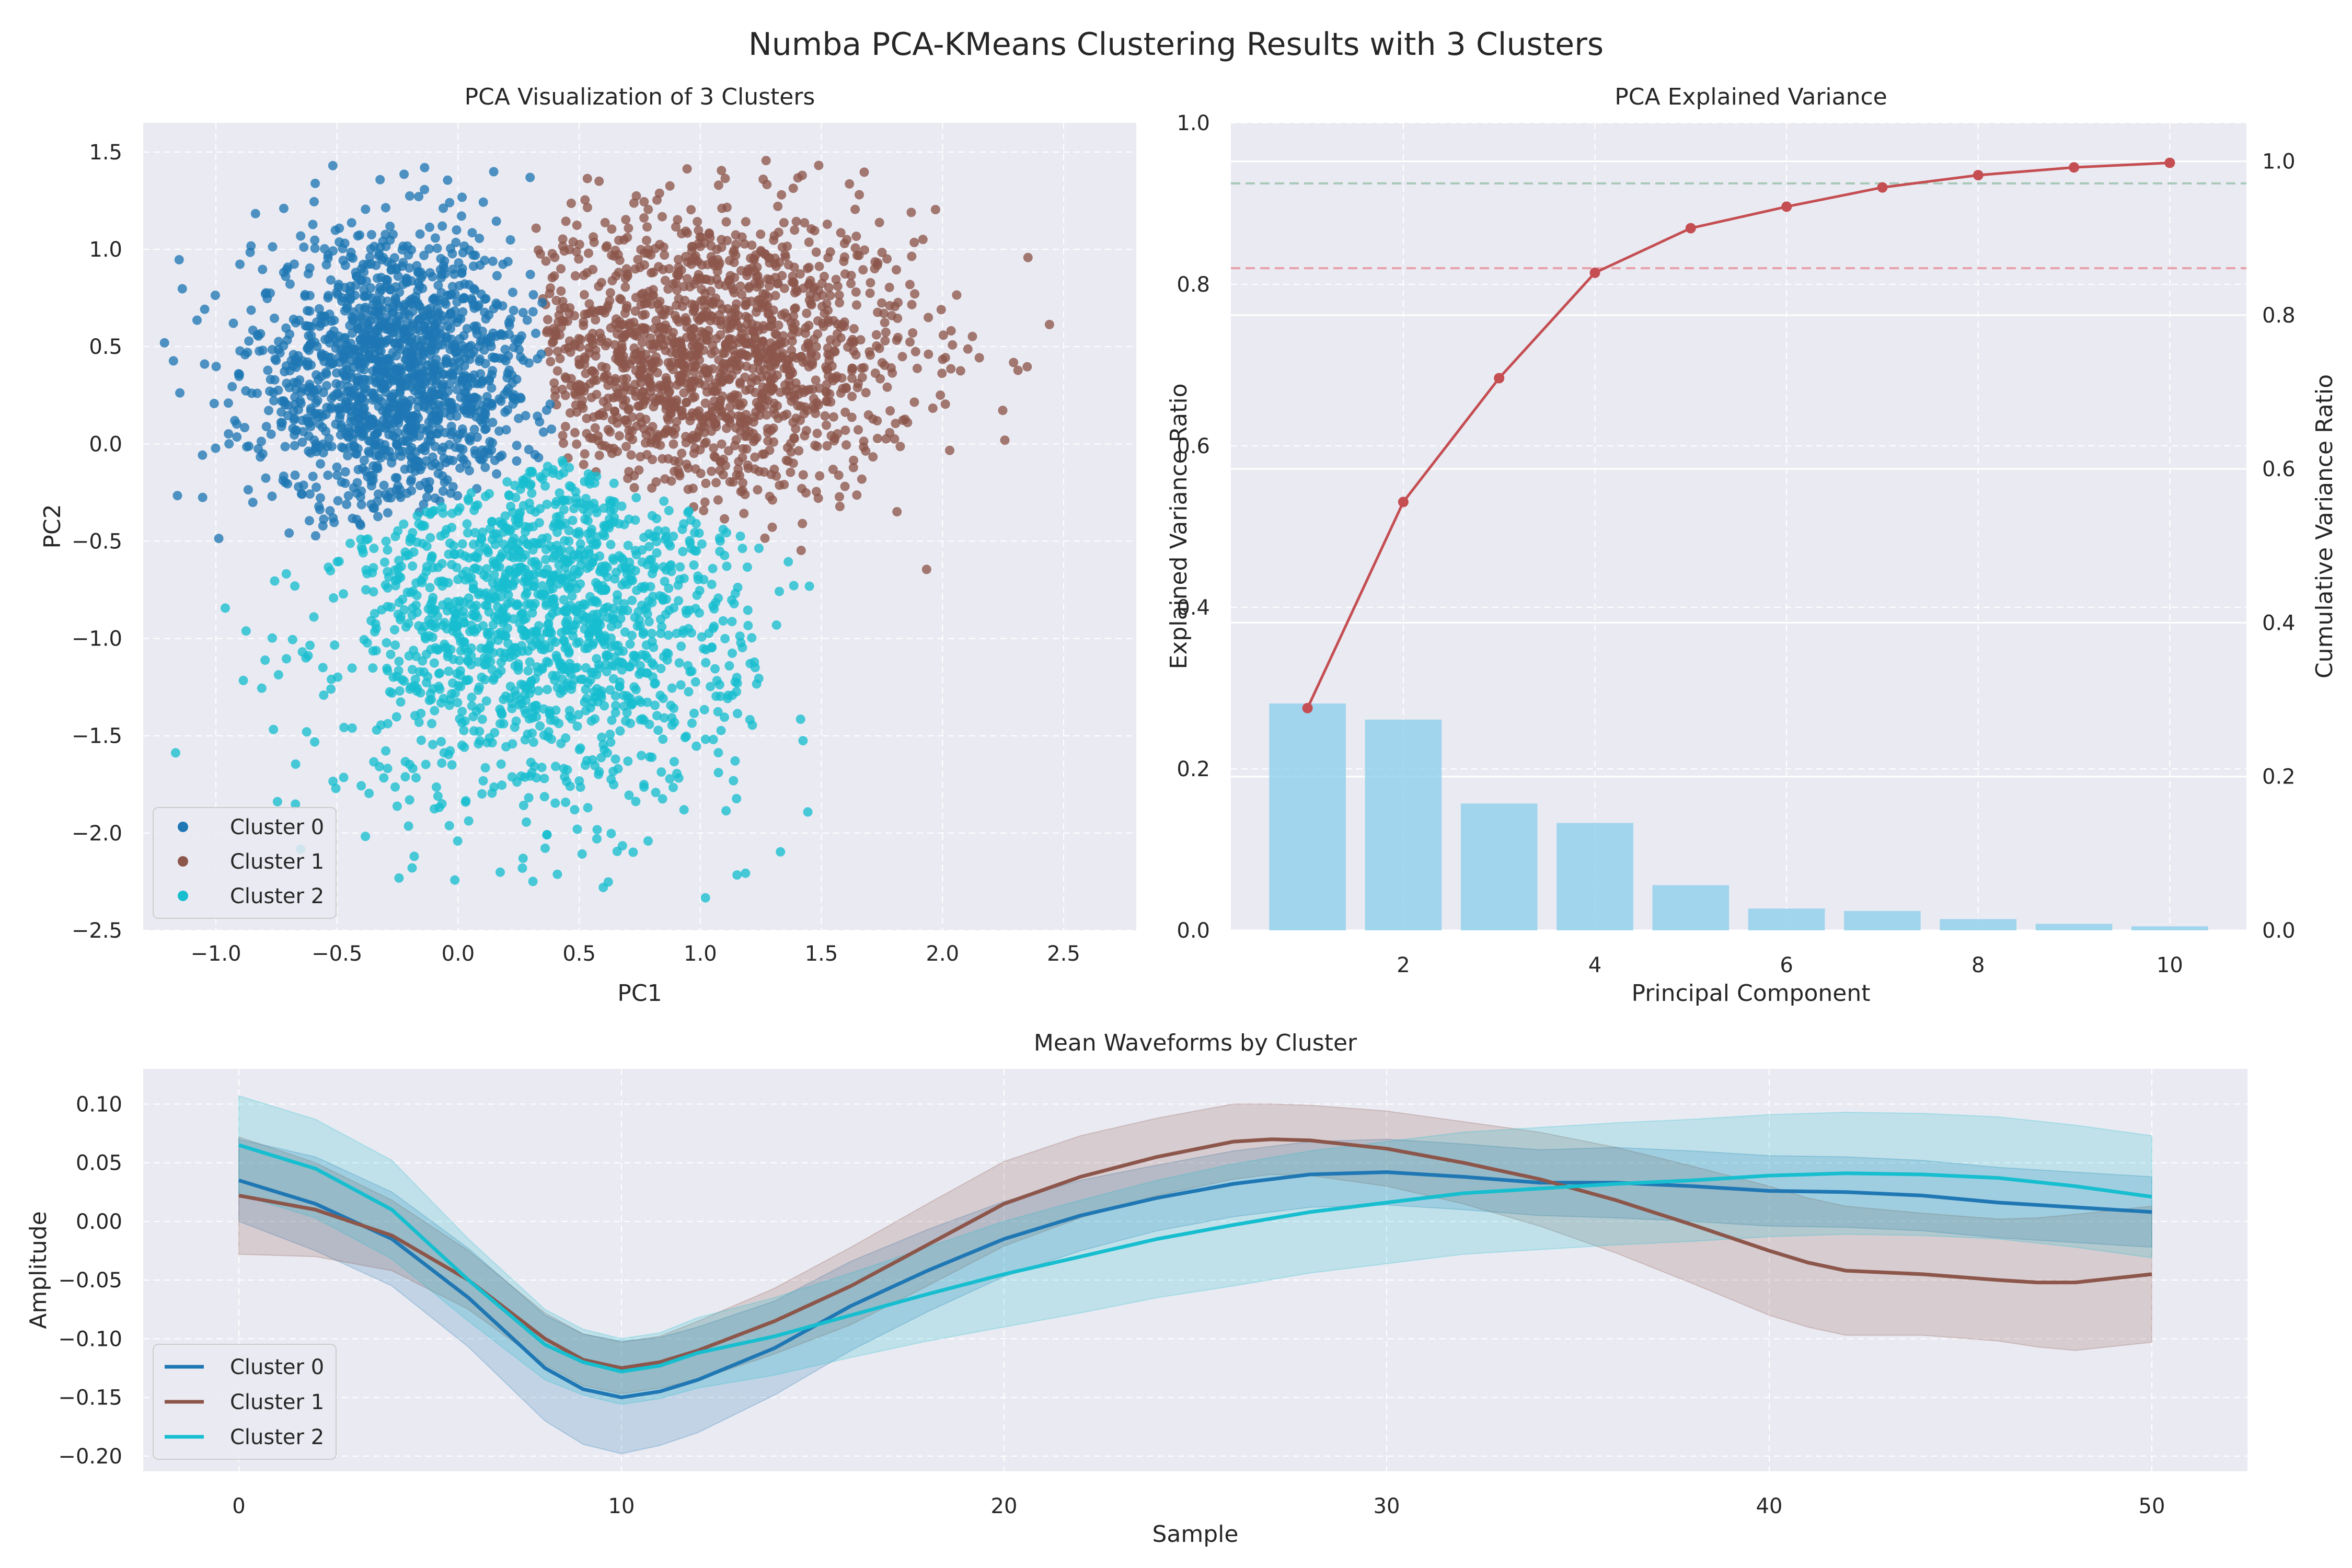 This screenshot has height=1568, width=2352. What do you see at coordinates (700, 954) in the screenshot?
I see `scatter-xtick-label: 1.0` at bounding box center [700, 954].